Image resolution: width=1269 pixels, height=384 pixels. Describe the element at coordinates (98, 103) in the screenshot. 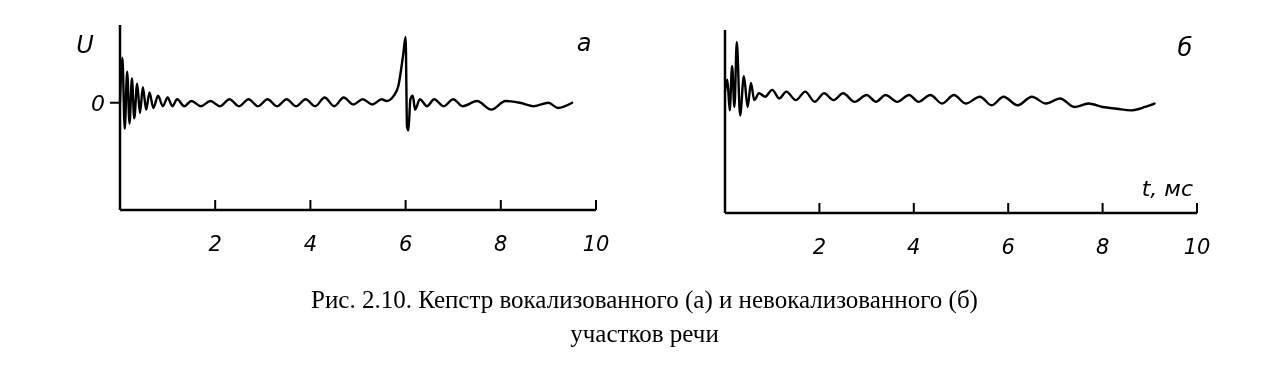

I see `annotation: 0` at that location.